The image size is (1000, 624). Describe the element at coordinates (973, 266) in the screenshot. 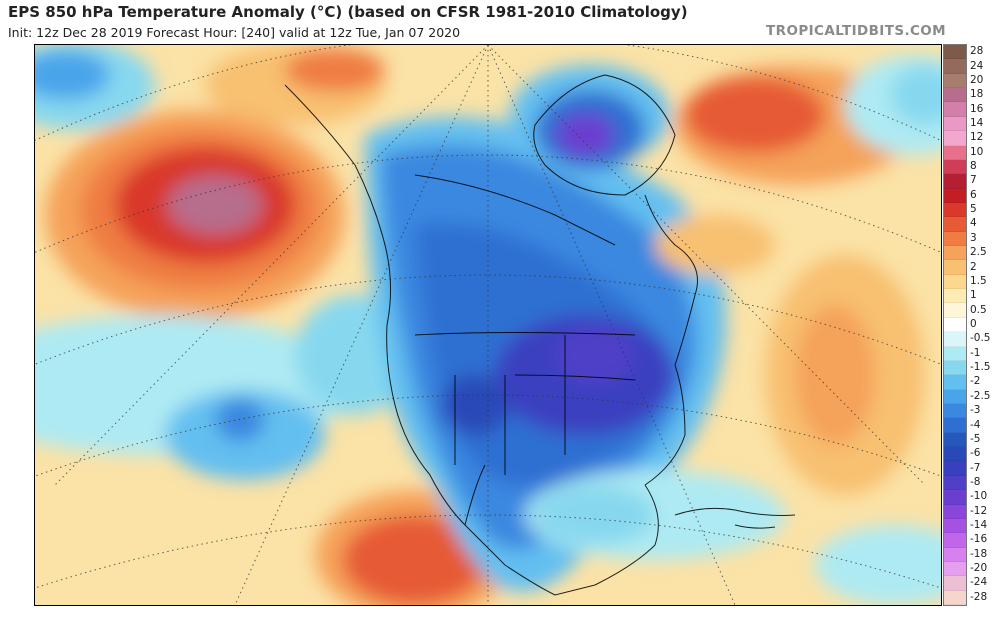

I see `color-scale-label: 2` at that location.